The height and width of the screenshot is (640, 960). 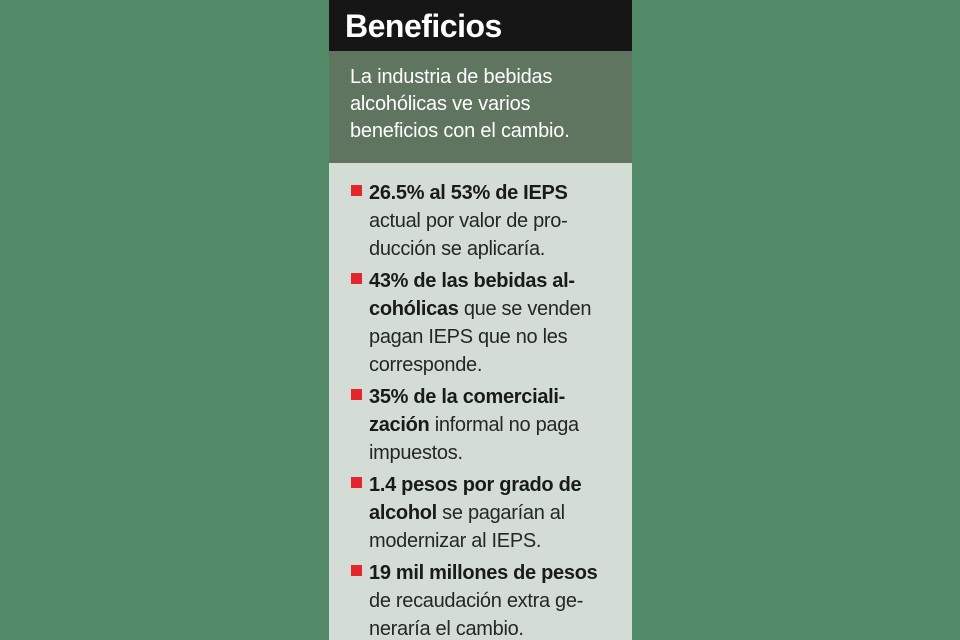 I want to click on intro-line: beneficios con el cambio., so click(x=460, y=131).